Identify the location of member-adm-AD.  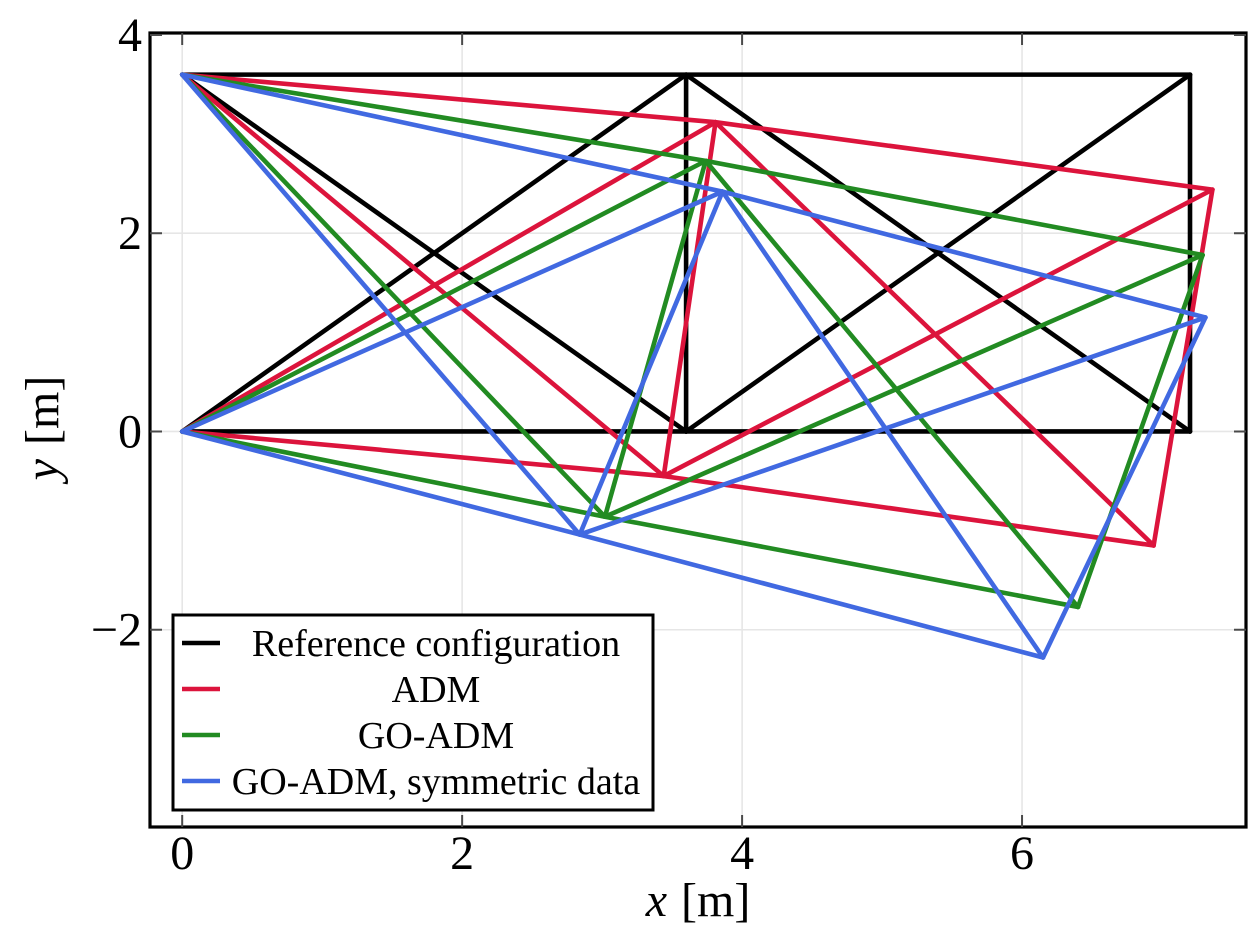
(448, 276).